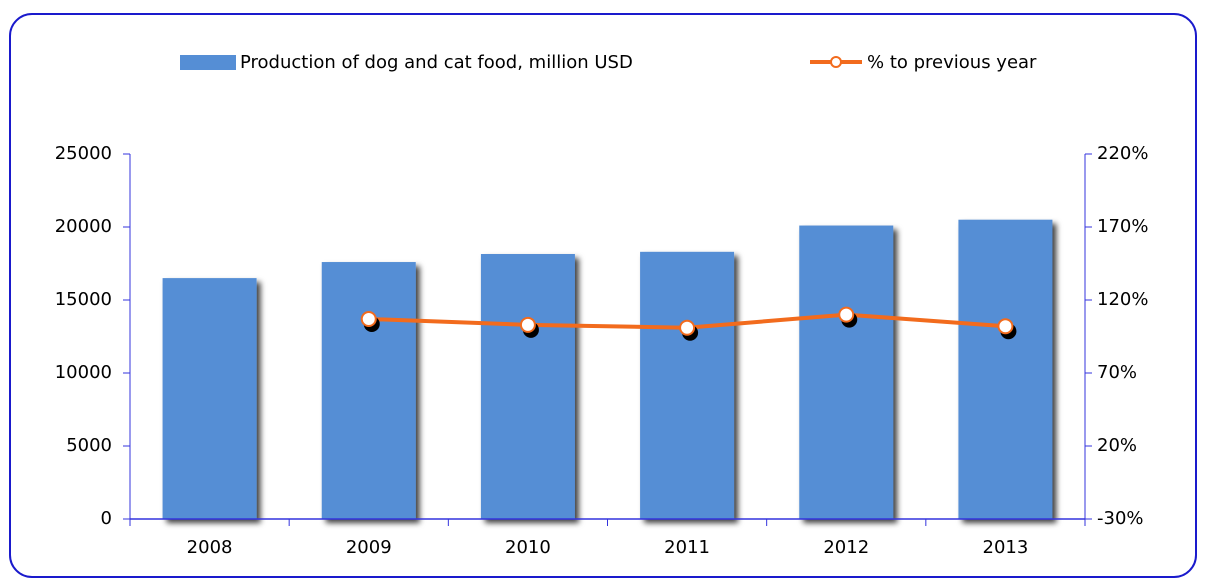 This screenshot has width=1207, height=581. Describe the element at coordinates (836, 62) in the screenshot. I see `legend-marker` at that location.